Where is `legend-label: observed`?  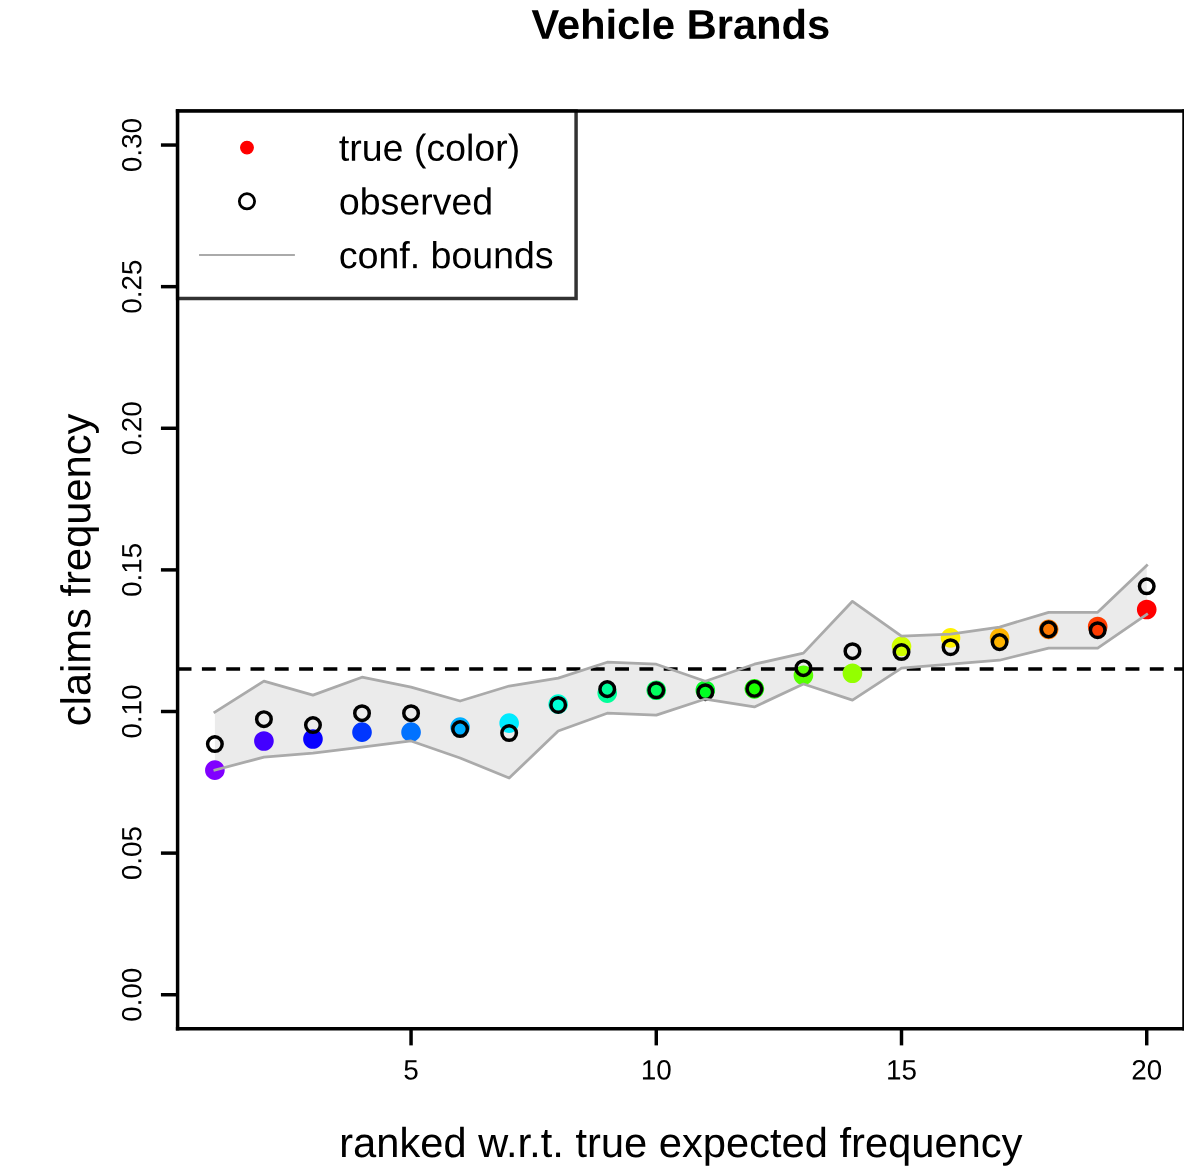 legend-label: observed is located at coordinates (415, 201).